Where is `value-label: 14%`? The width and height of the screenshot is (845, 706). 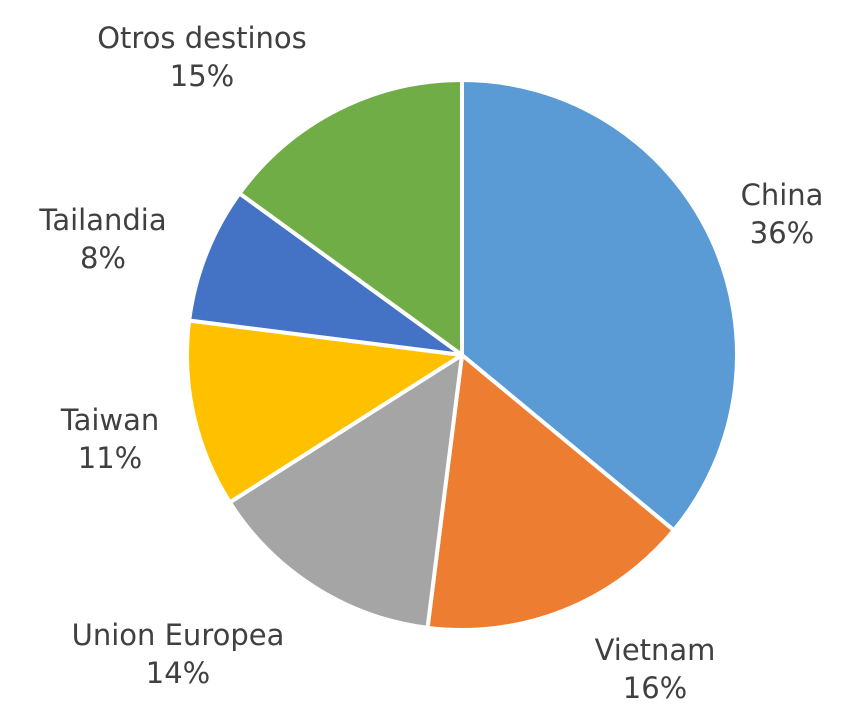 value-label: 14% is located at coordinates (178, 673).